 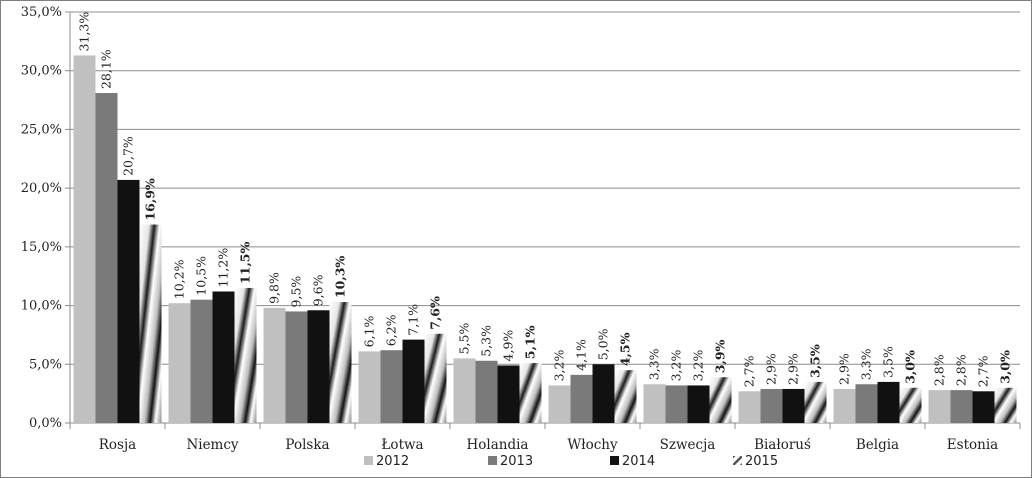 What do you see at coordinates (340, 277) in the screenshot?
I see `data-label: 10,3%` at bounding box center [340, 277].